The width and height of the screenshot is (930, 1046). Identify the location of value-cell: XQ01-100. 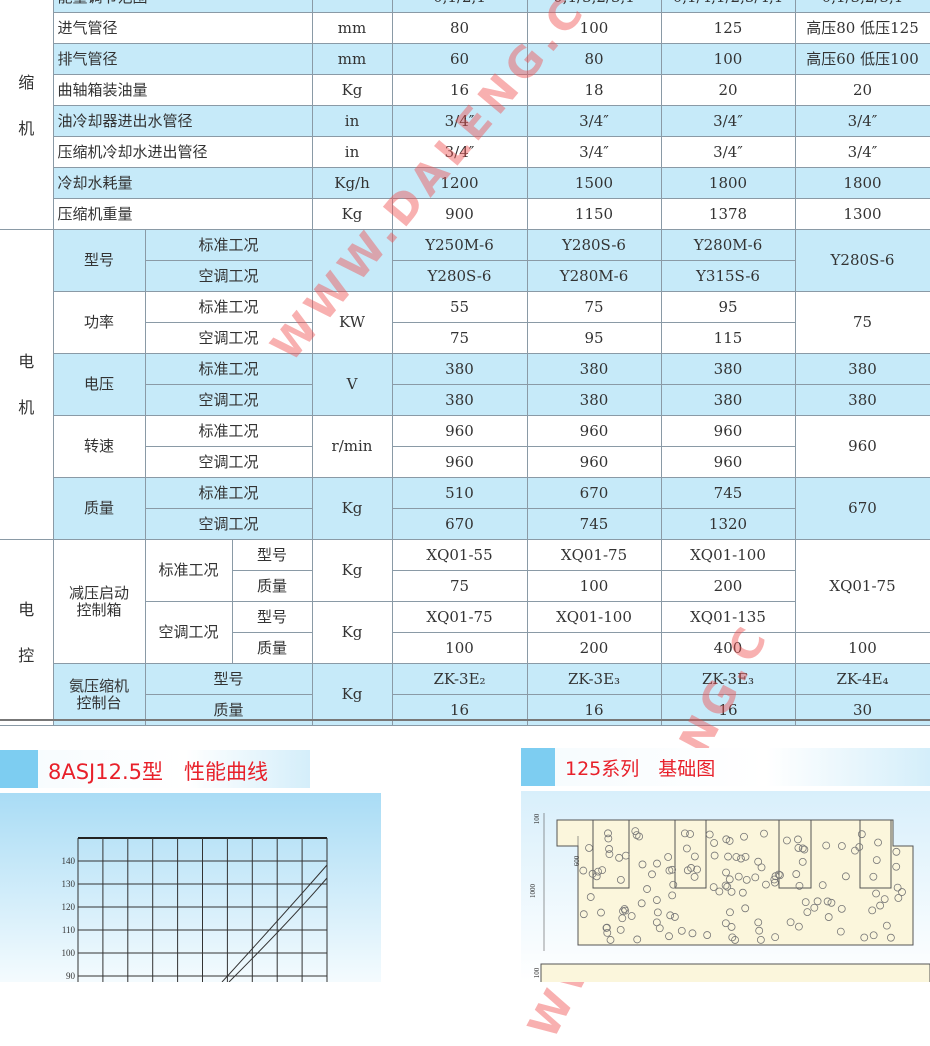
(594, 617).